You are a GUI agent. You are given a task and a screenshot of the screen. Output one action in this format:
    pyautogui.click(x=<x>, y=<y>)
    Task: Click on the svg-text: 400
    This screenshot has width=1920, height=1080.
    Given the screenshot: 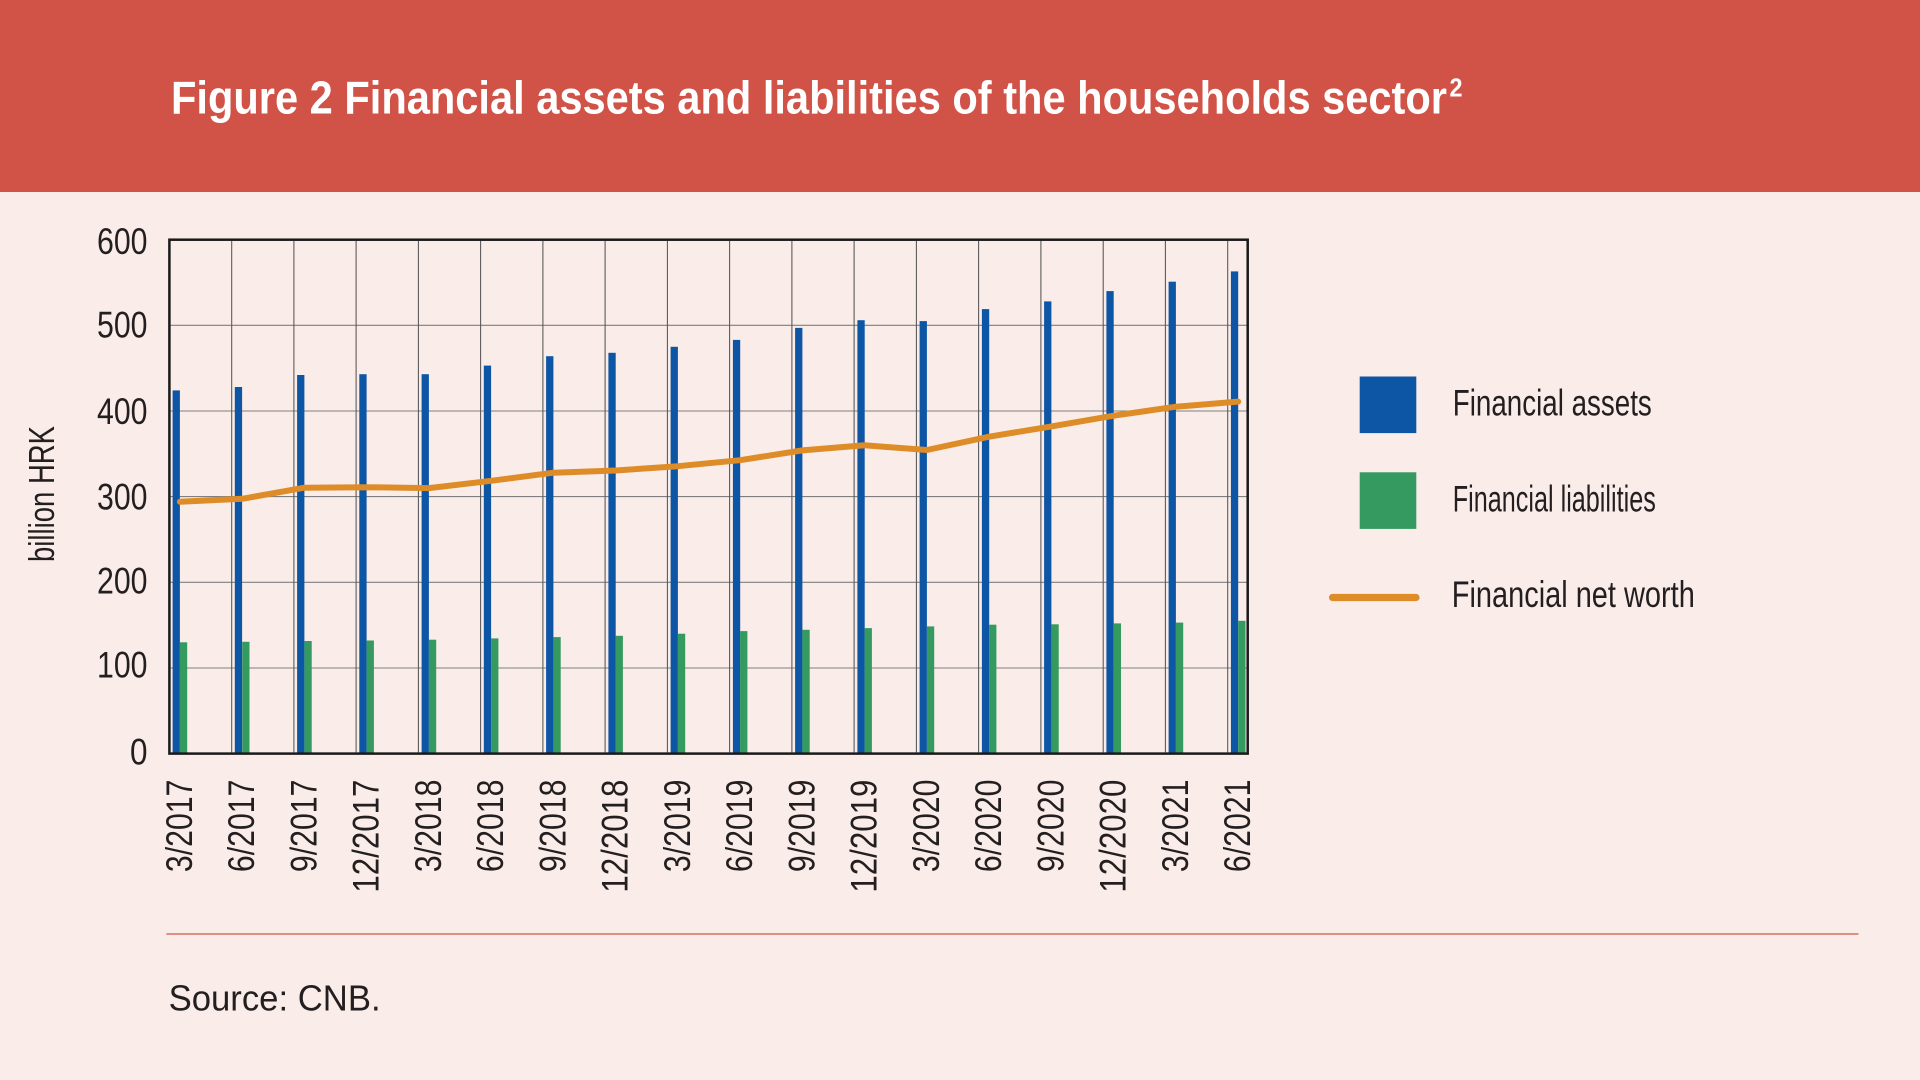 What is the action you would take?
    pyautogui.click(x=122, y=411)
    